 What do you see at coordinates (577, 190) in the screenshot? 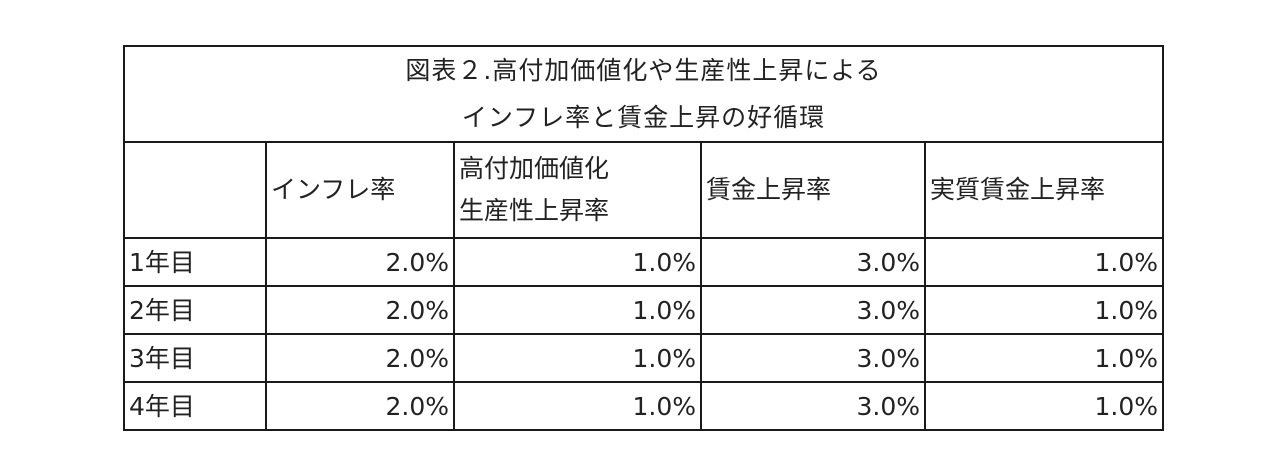
I see `header-productivity-growth: 高付加価値化 生産性上昇率` at bounding box center [577, 190].